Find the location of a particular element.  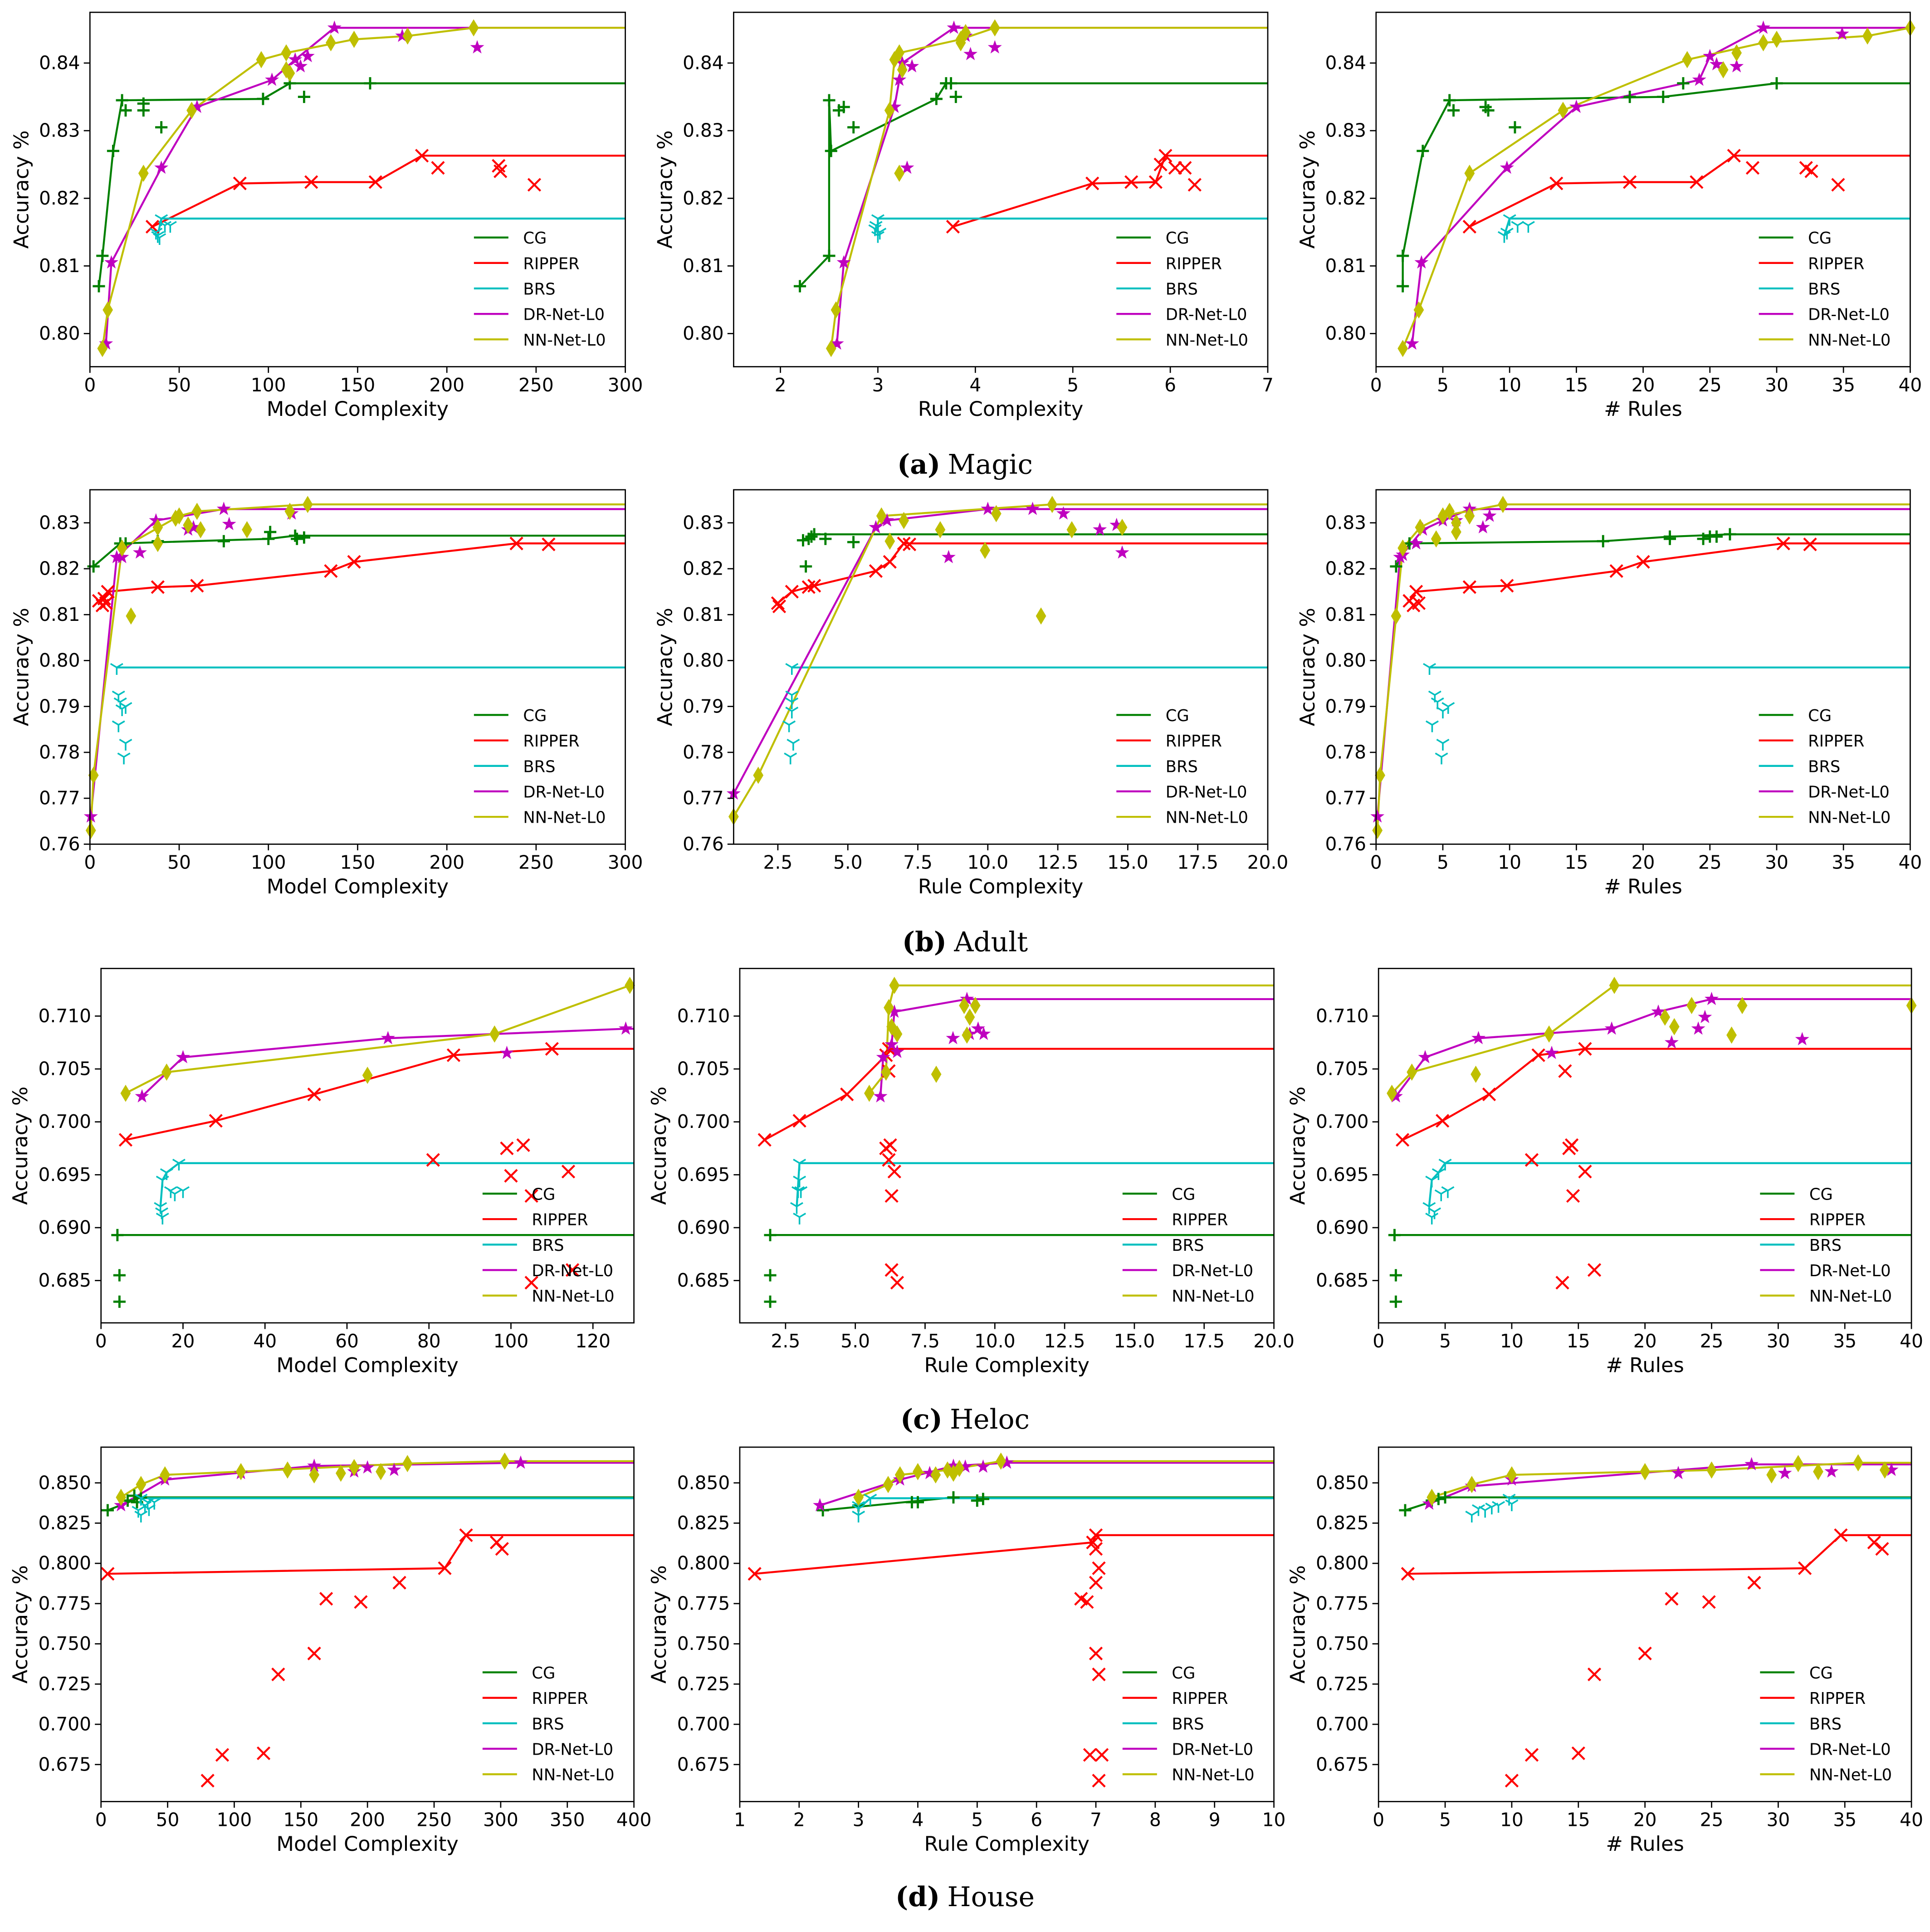

legend-item-dr-net-l0: DR-Net-L0 is located at coordinates (539, 315).